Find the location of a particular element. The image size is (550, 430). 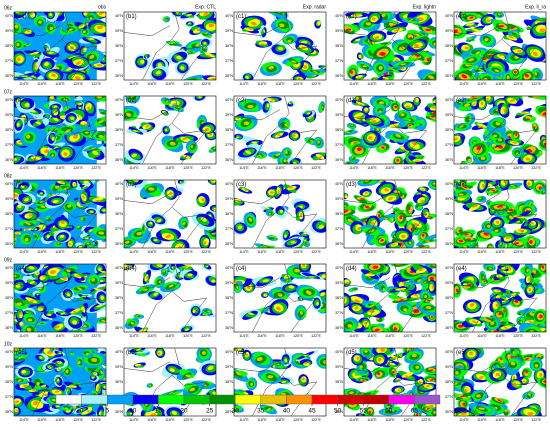

panel-label: (a4) is located at coordinates (21, 269).